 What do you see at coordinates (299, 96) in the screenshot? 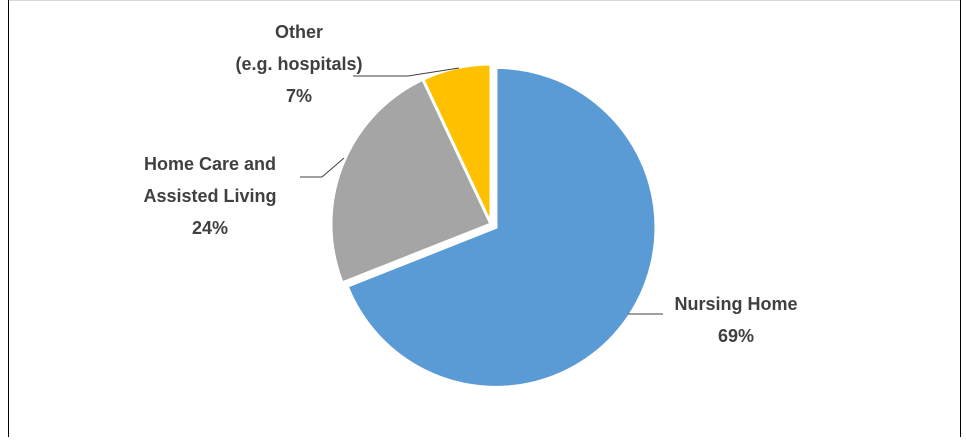
I see `data-label-percent-2: 7%` at bounding box center [299, 96].